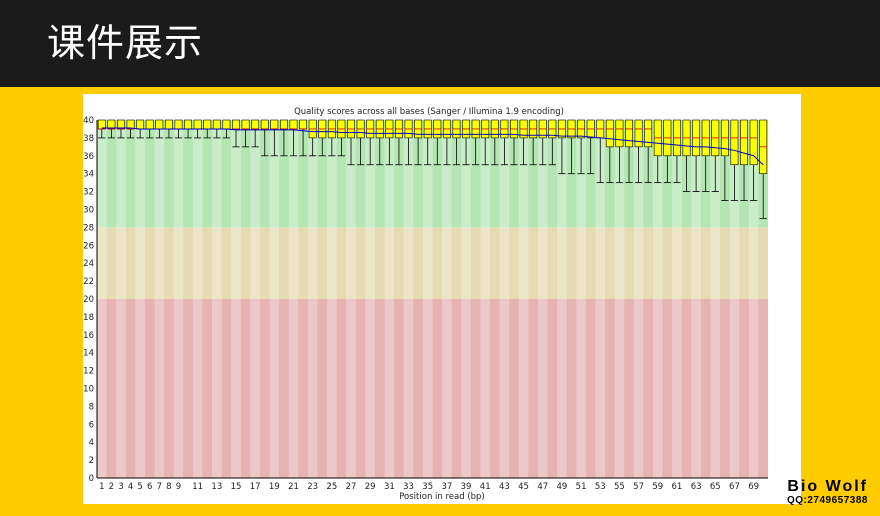 The image size is (880, 516). I want to click on x-tick-label: 45, so click(523, 487).